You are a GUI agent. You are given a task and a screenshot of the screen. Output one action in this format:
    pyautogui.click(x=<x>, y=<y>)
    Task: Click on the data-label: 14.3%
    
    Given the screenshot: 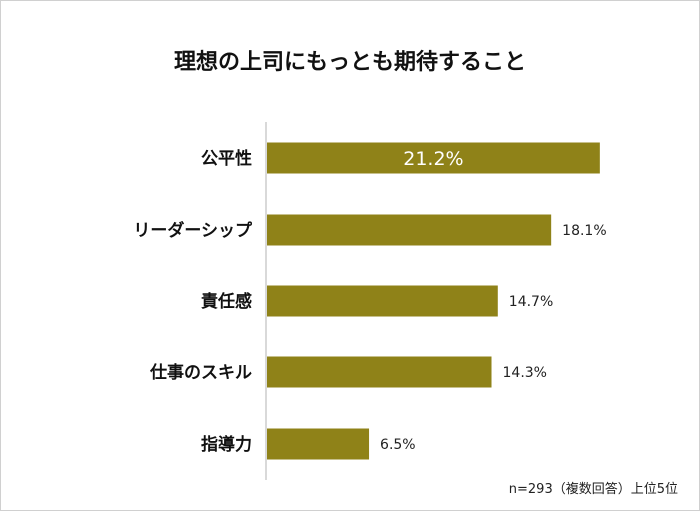 What is the action you would take?
    pyautogui.click(x=525, y=373)
    